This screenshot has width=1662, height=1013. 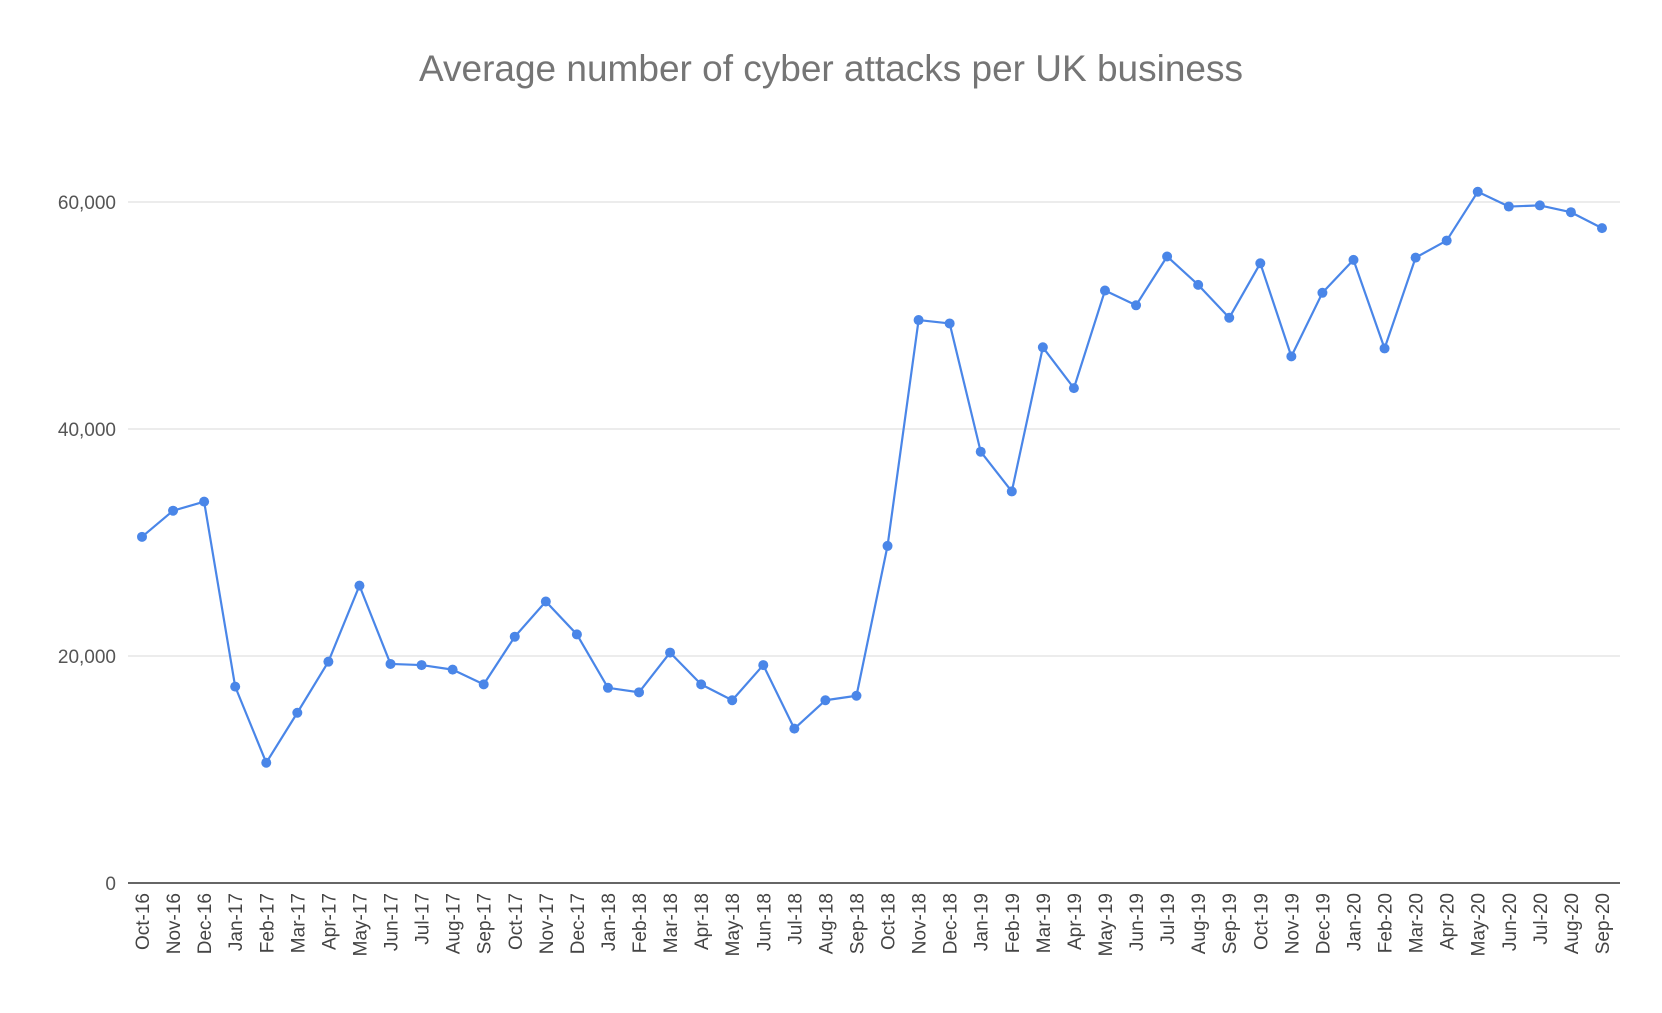 I want to click on x-tick-label: Oct-18, so click(x=889, y=921).